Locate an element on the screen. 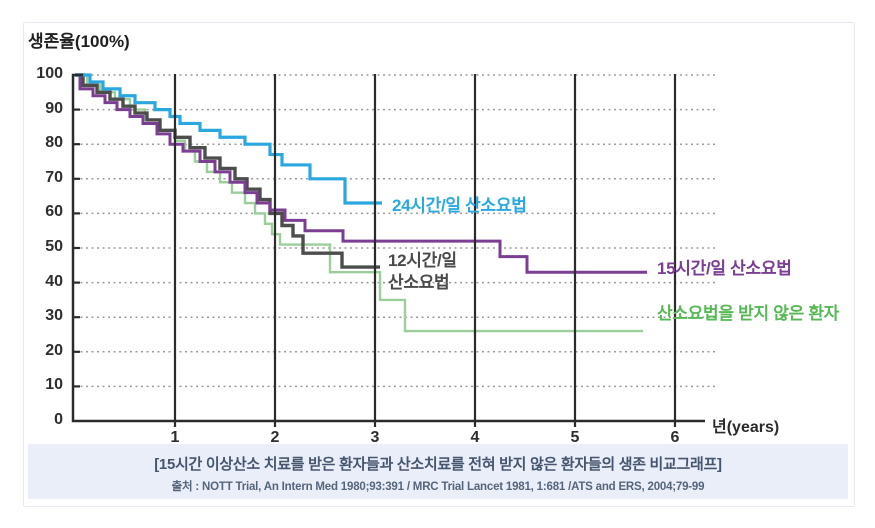  survival-curve-oxygen-24h is located at coordinates (228, 139).